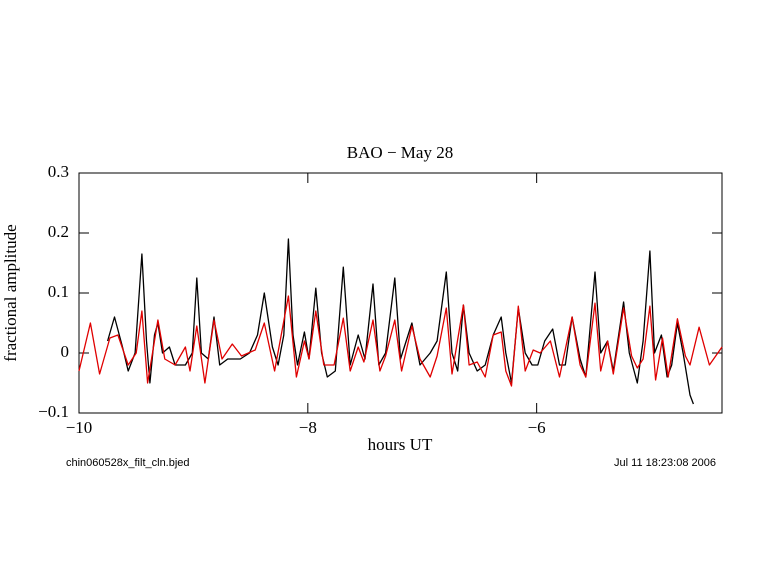  What do you see at coordinates (665, 463) in the screenshot?
I see `footer-date: Jul 11 18:23:08 2006` at bounding box center [665, 463].